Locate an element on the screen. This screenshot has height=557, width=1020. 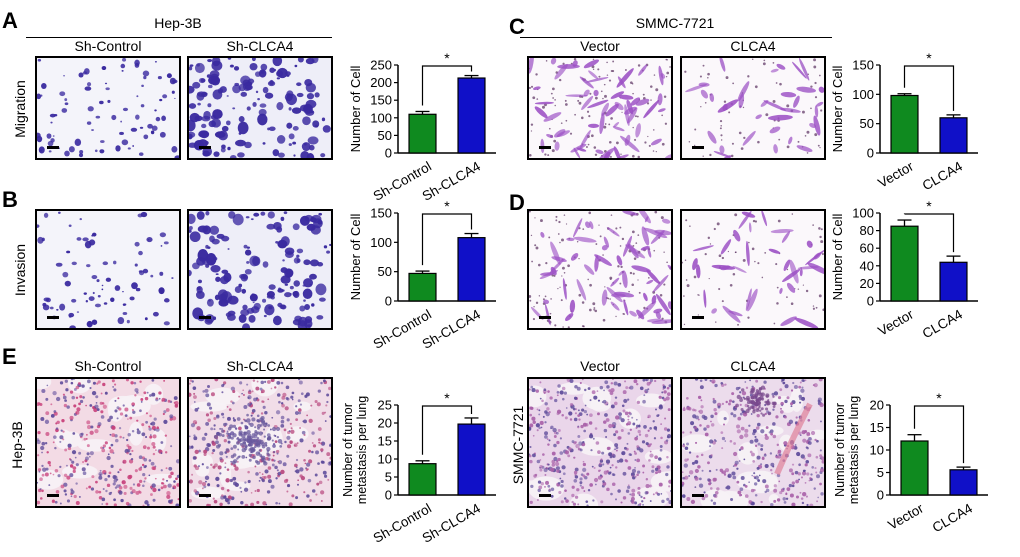
cell-line-title-smmc7721: SMMC-7721 is located at coordinates (675, 23).